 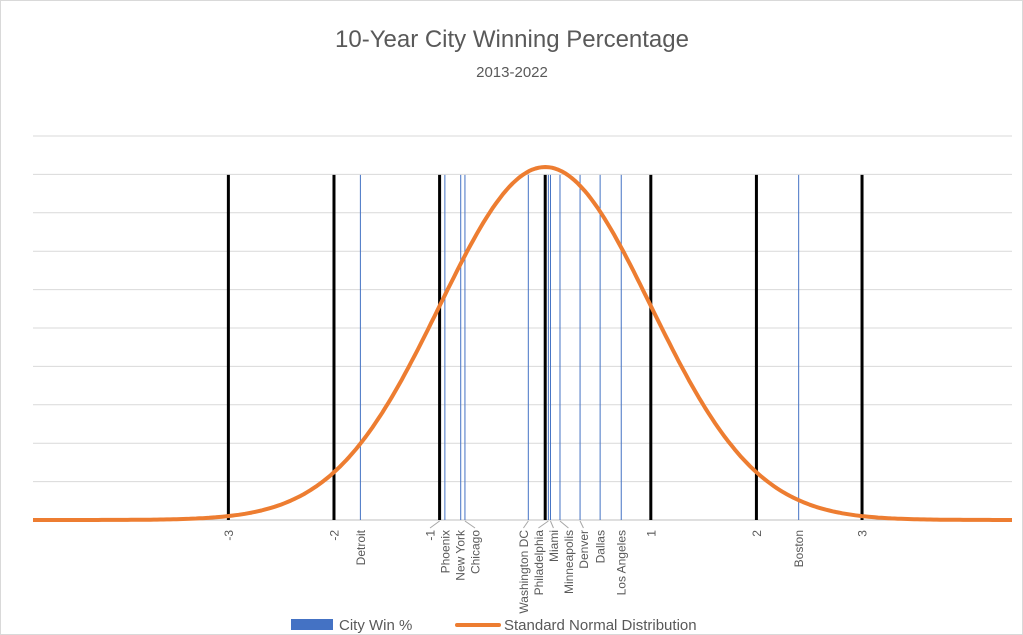 I want to click on sd-tick-label: -1, so click(x=431, y=535).